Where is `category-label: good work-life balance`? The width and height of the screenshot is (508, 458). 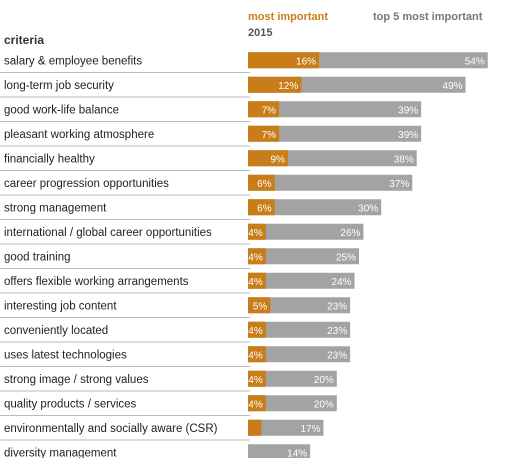 category-label: good work-life balance is located at coordinates (61, 110).